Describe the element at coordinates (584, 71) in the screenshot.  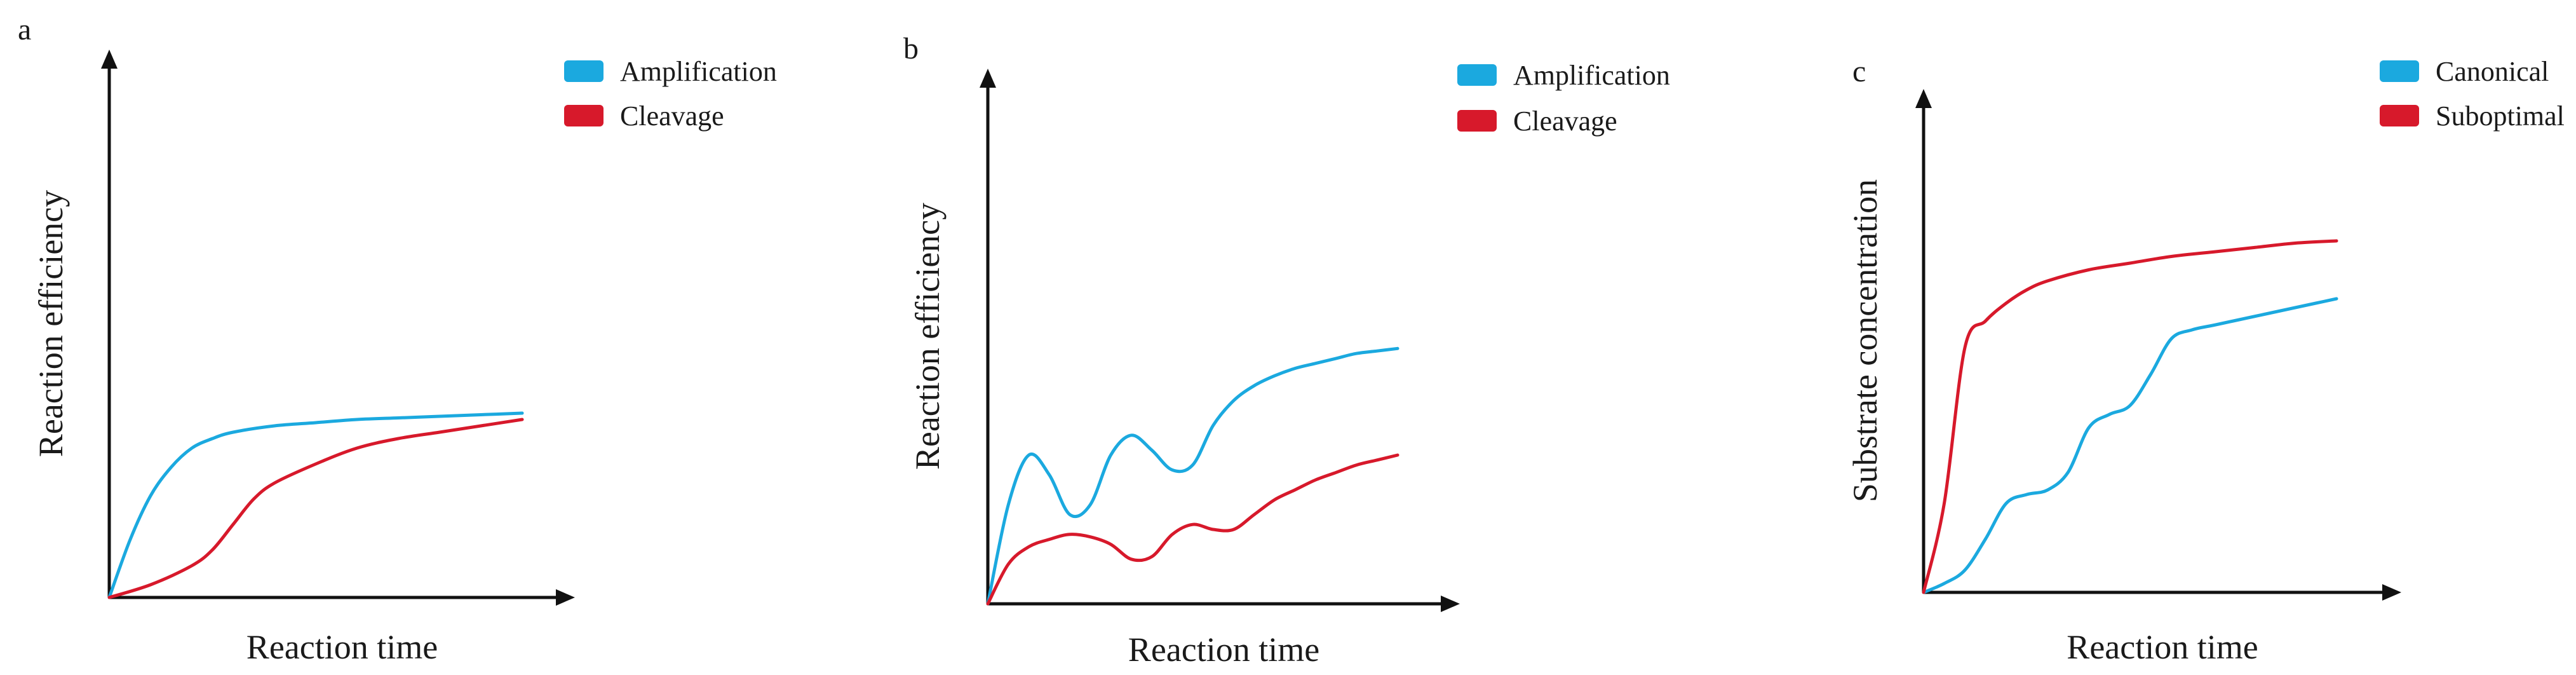
I see `panel-a-legend-swatch-amplification` at that location.